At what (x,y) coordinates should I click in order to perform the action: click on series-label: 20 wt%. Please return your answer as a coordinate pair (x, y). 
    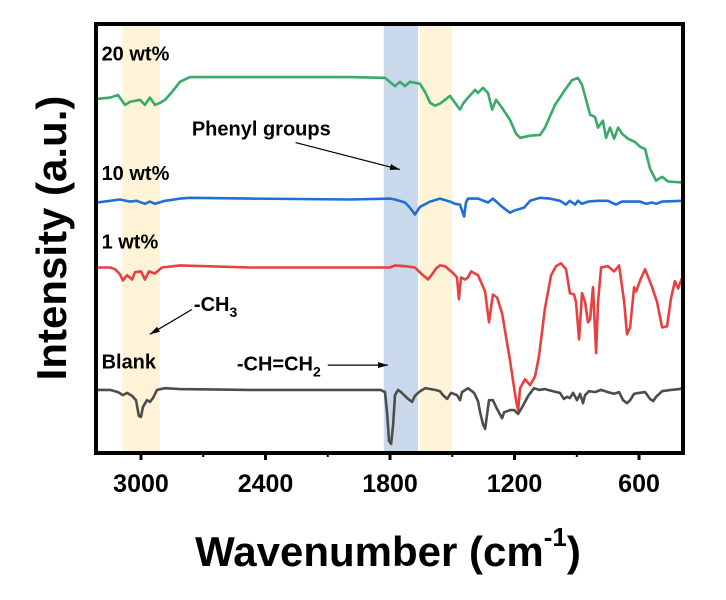
    Looking at the image, I should click on (136, 54).